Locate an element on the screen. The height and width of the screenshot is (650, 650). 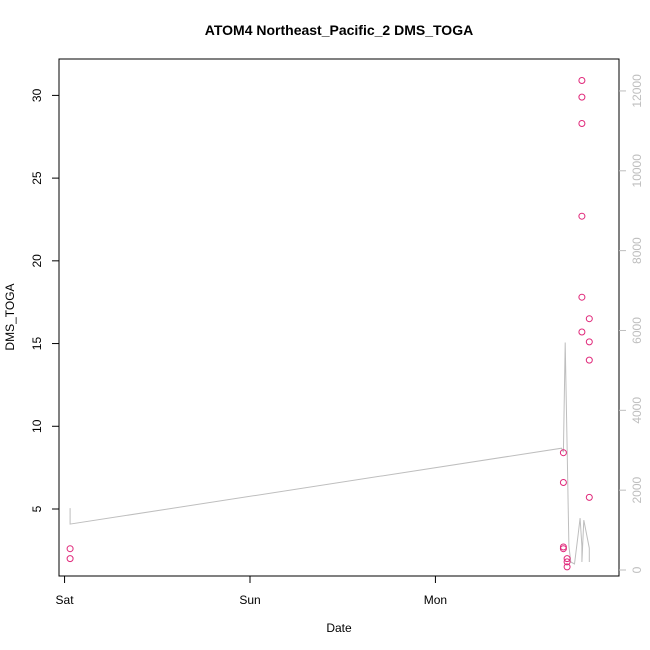
y-tick-label: 10 is located at coordinates (37, 426).